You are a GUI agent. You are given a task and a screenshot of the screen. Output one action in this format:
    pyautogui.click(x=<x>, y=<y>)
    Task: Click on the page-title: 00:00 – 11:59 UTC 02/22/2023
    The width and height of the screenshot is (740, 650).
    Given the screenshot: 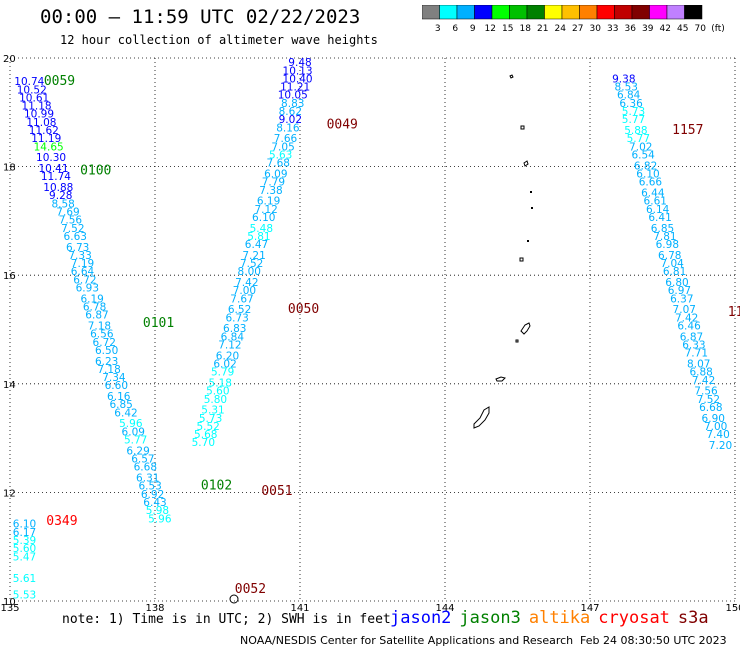 What is the action you would take?
    pyautogui.click(x=200, y=17)
    